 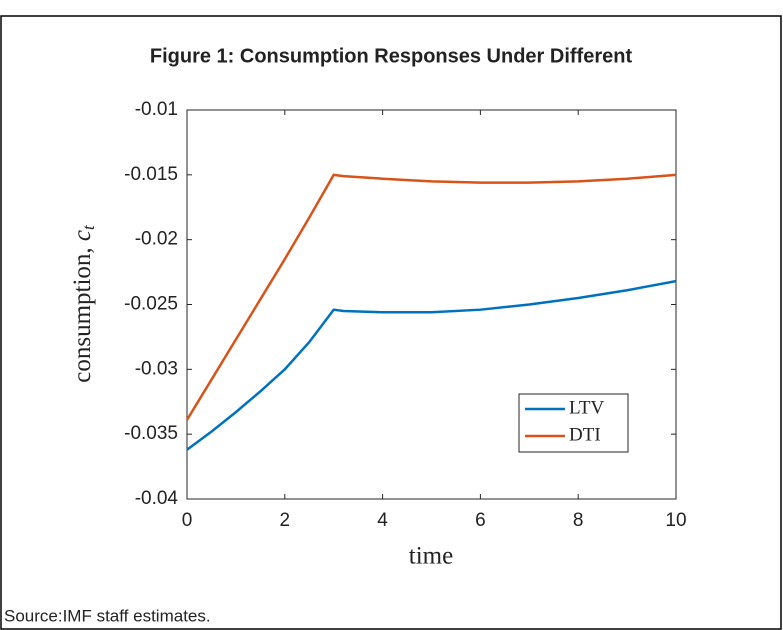 What do you see at coordinates (586, 407) in the screenshot?
I see `legend-label: LTV` at bounding box center [586, 407].